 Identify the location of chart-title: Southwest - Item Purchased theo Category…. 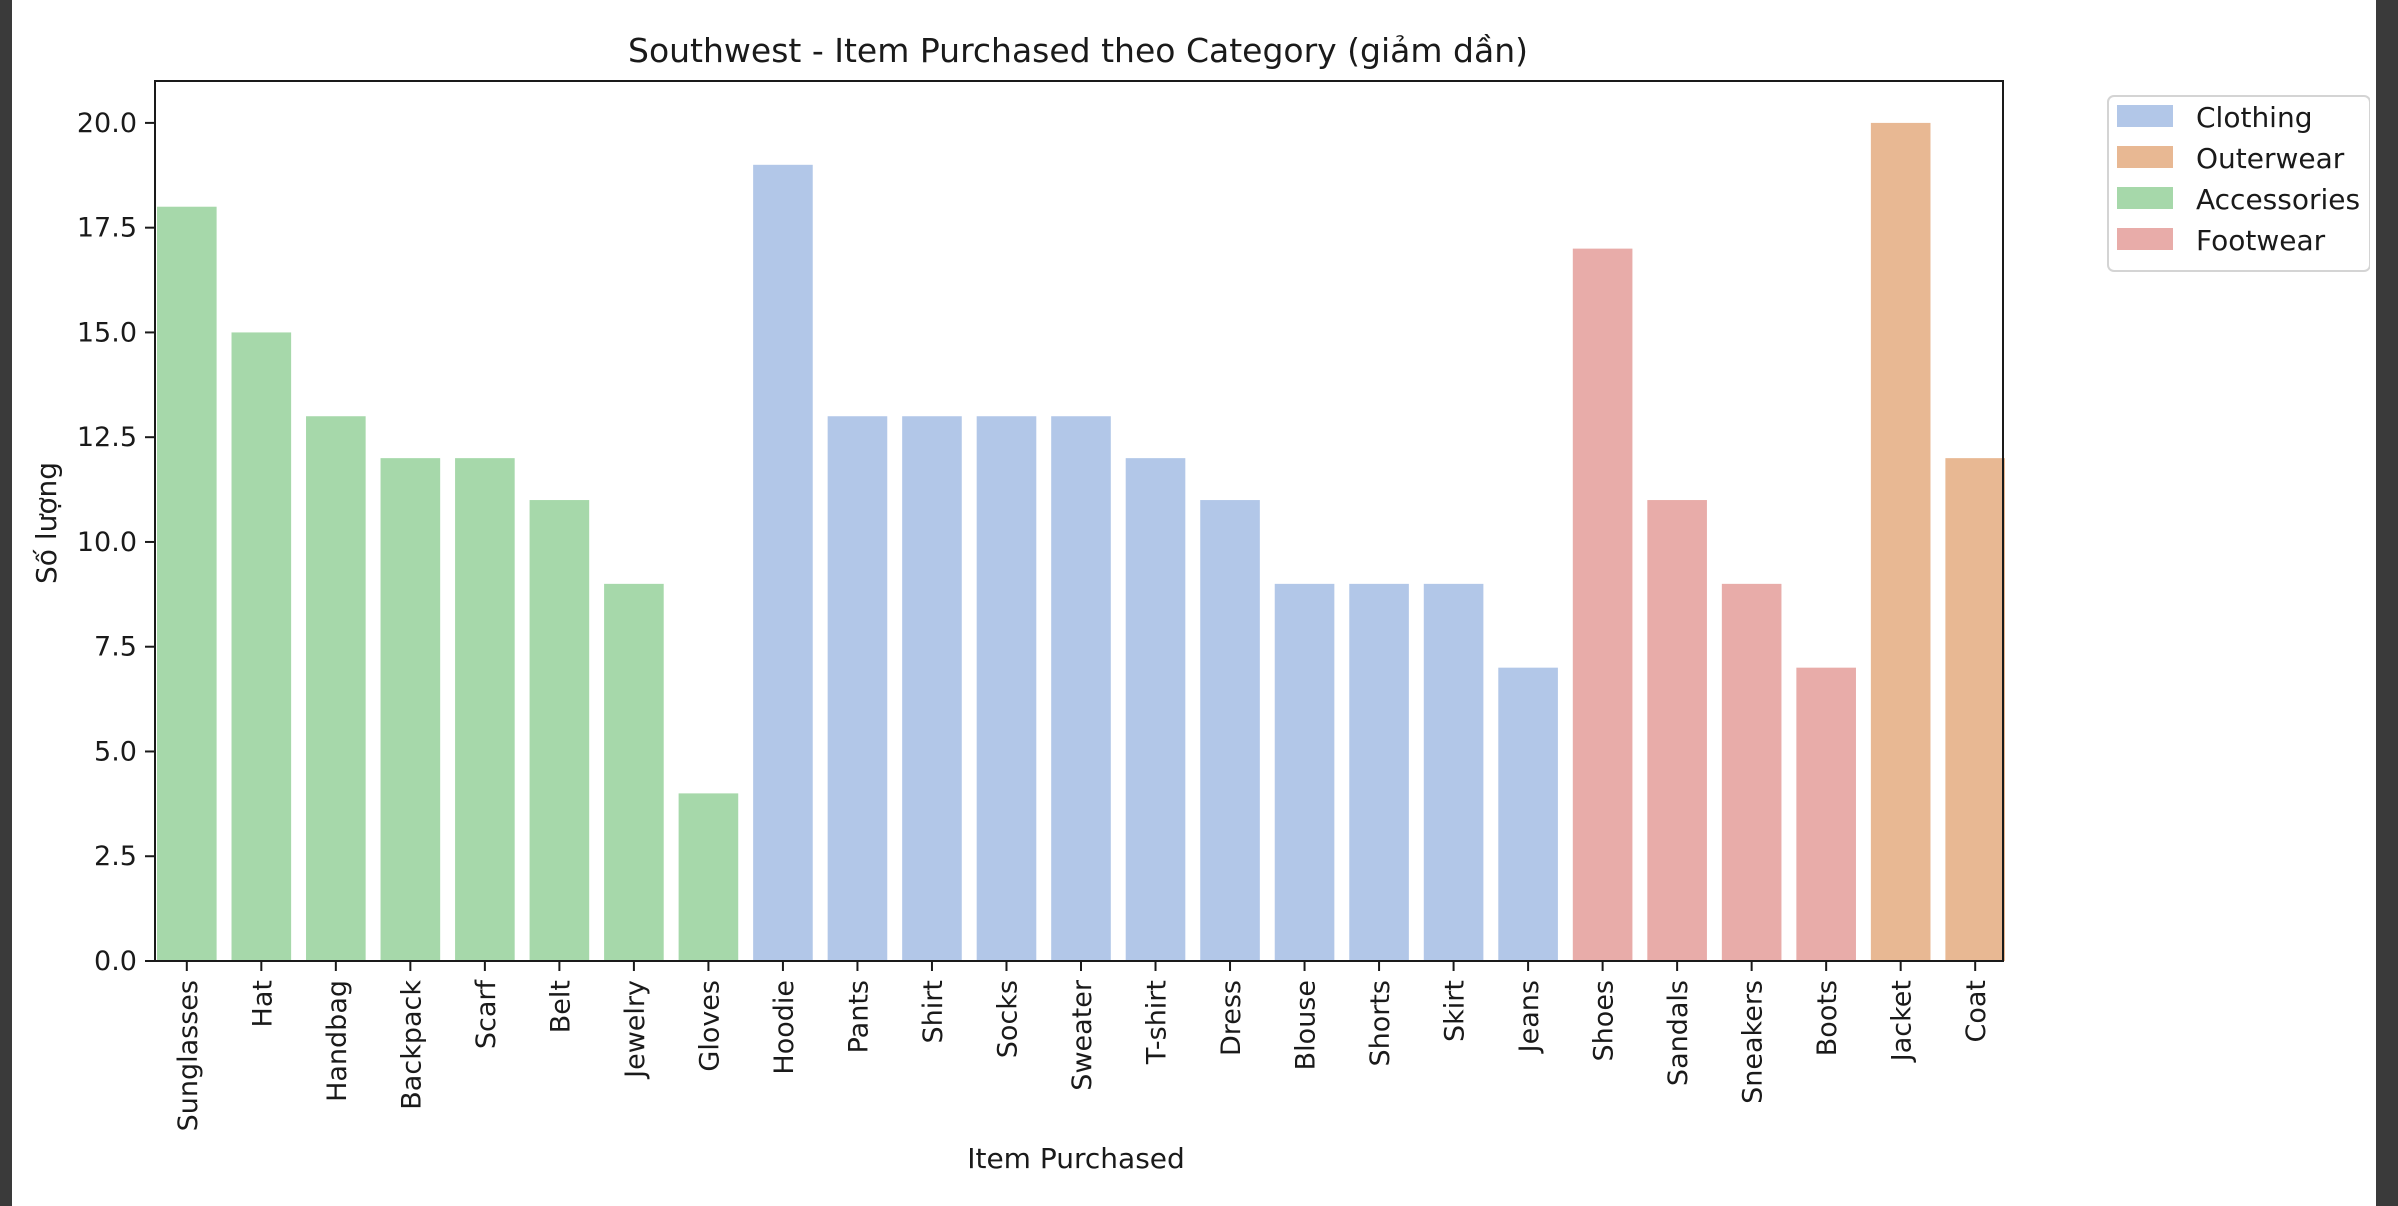
(1078, 50).